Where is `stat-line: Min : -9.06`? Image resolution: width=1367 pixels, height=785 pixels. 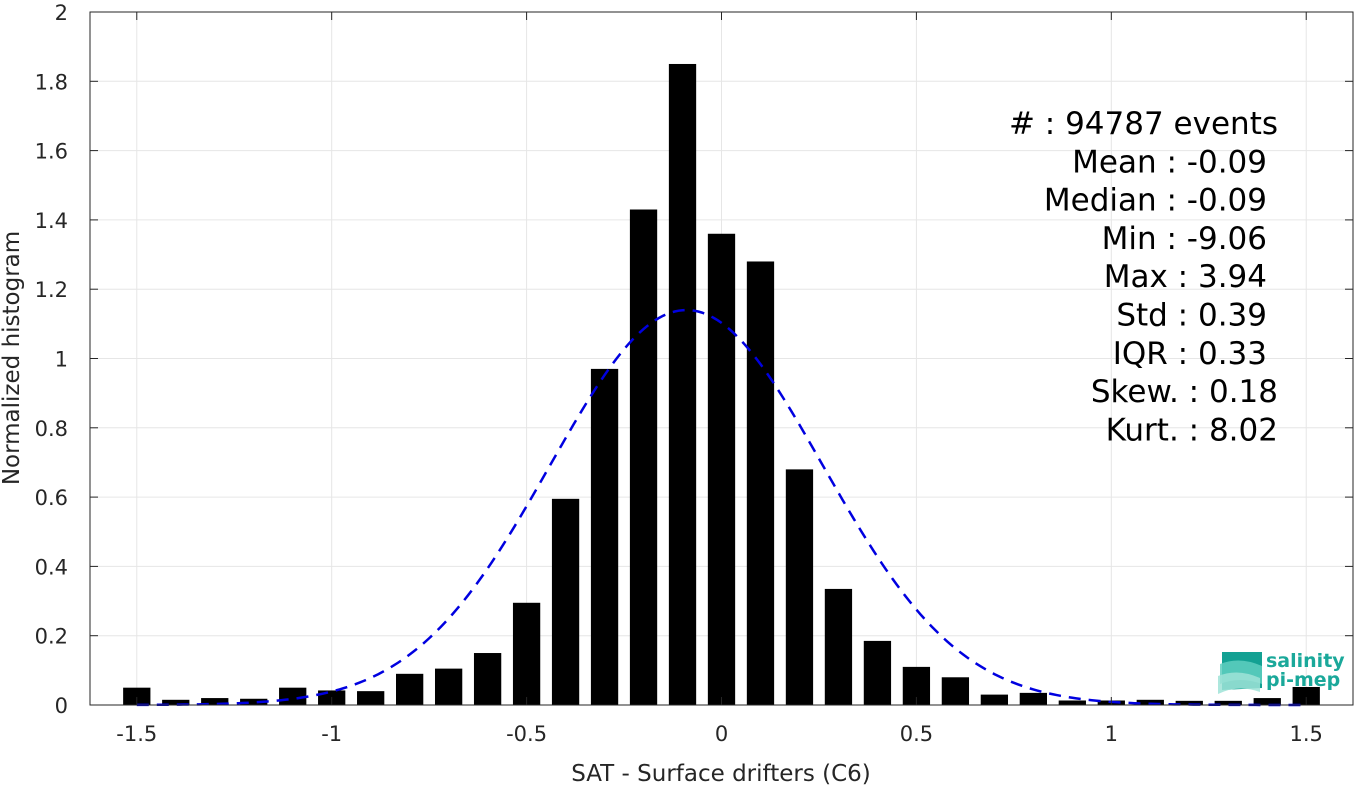
stat-line: Min : -9.06 is located at coordinates (1184, 239).